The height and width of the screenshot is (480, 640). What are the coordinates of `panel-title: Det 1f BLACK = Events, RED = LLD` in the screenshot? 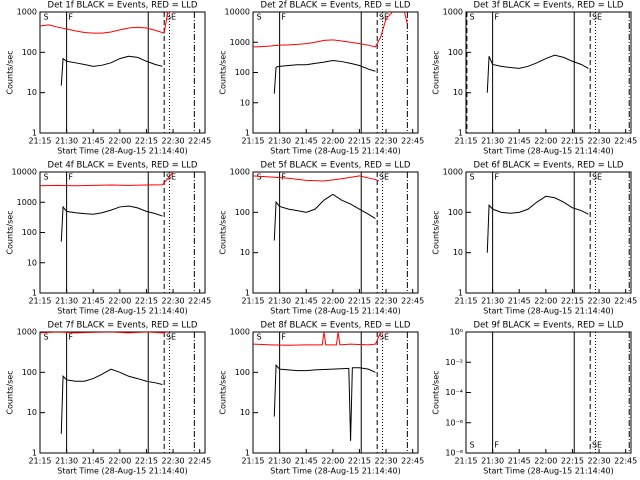 It's located at (123, 6).